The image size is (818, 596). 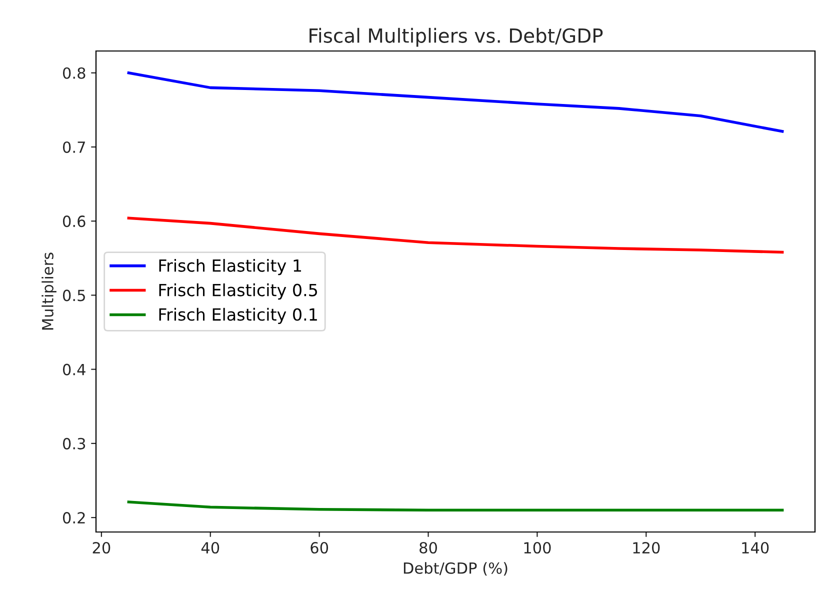 I want to click on x-tick-label: 60, so click(x=319, y=548).